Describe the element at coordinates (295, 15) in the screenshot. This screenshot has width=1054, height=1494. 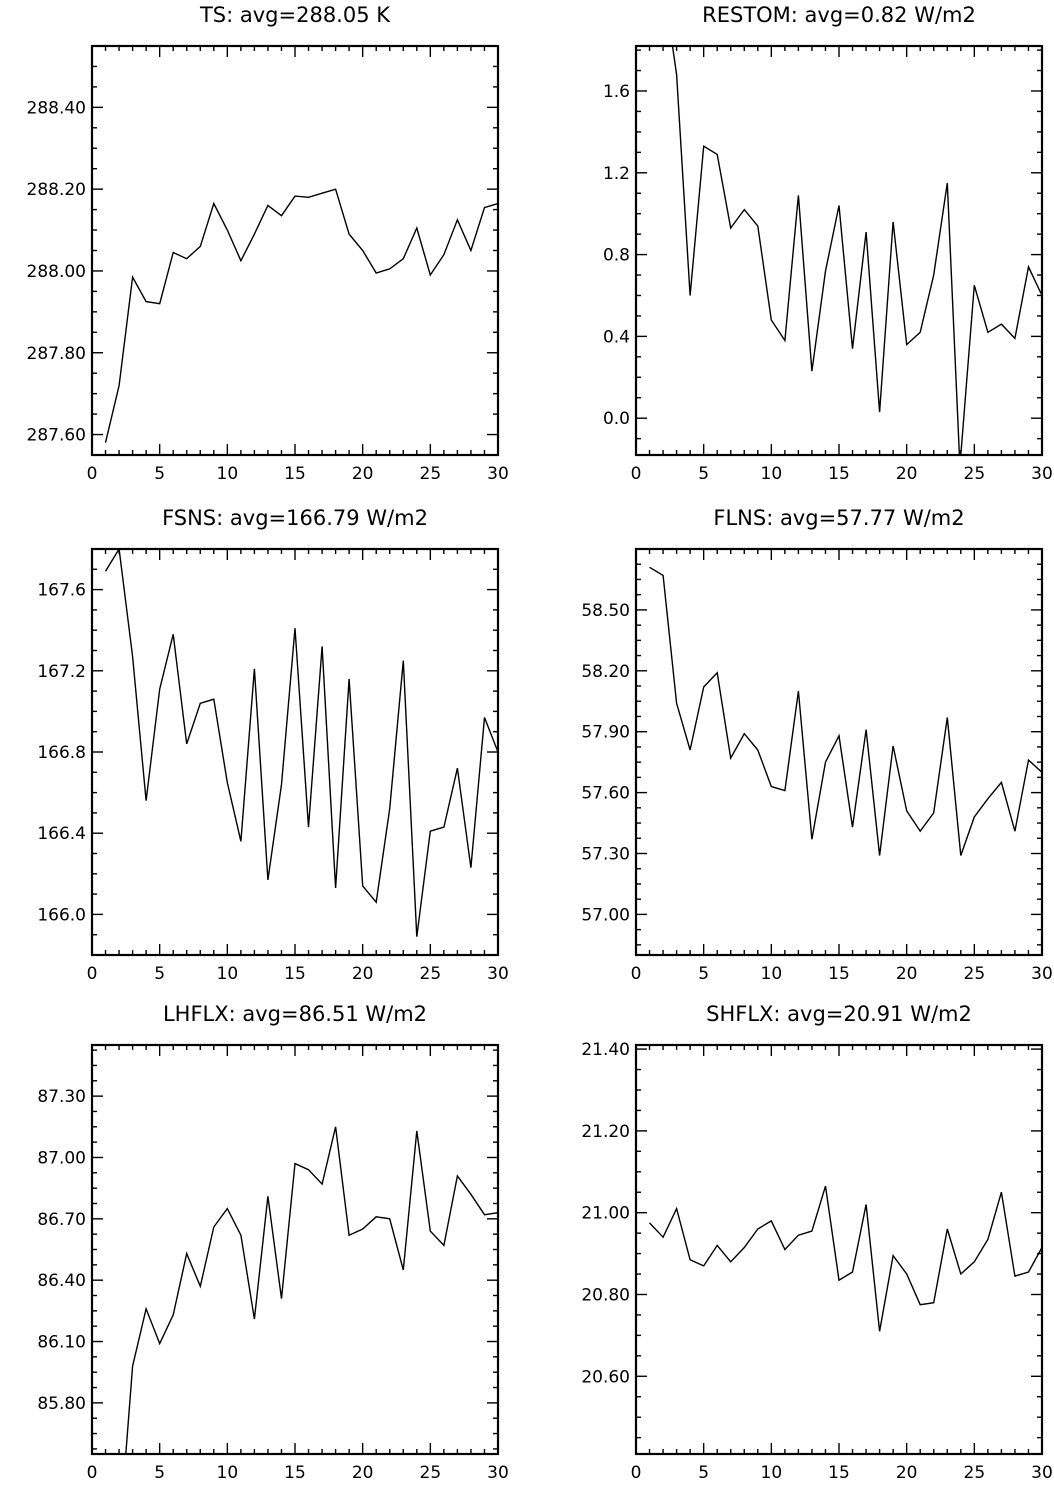
I see `chart-title: TS: avg=288.05 K` at that location.